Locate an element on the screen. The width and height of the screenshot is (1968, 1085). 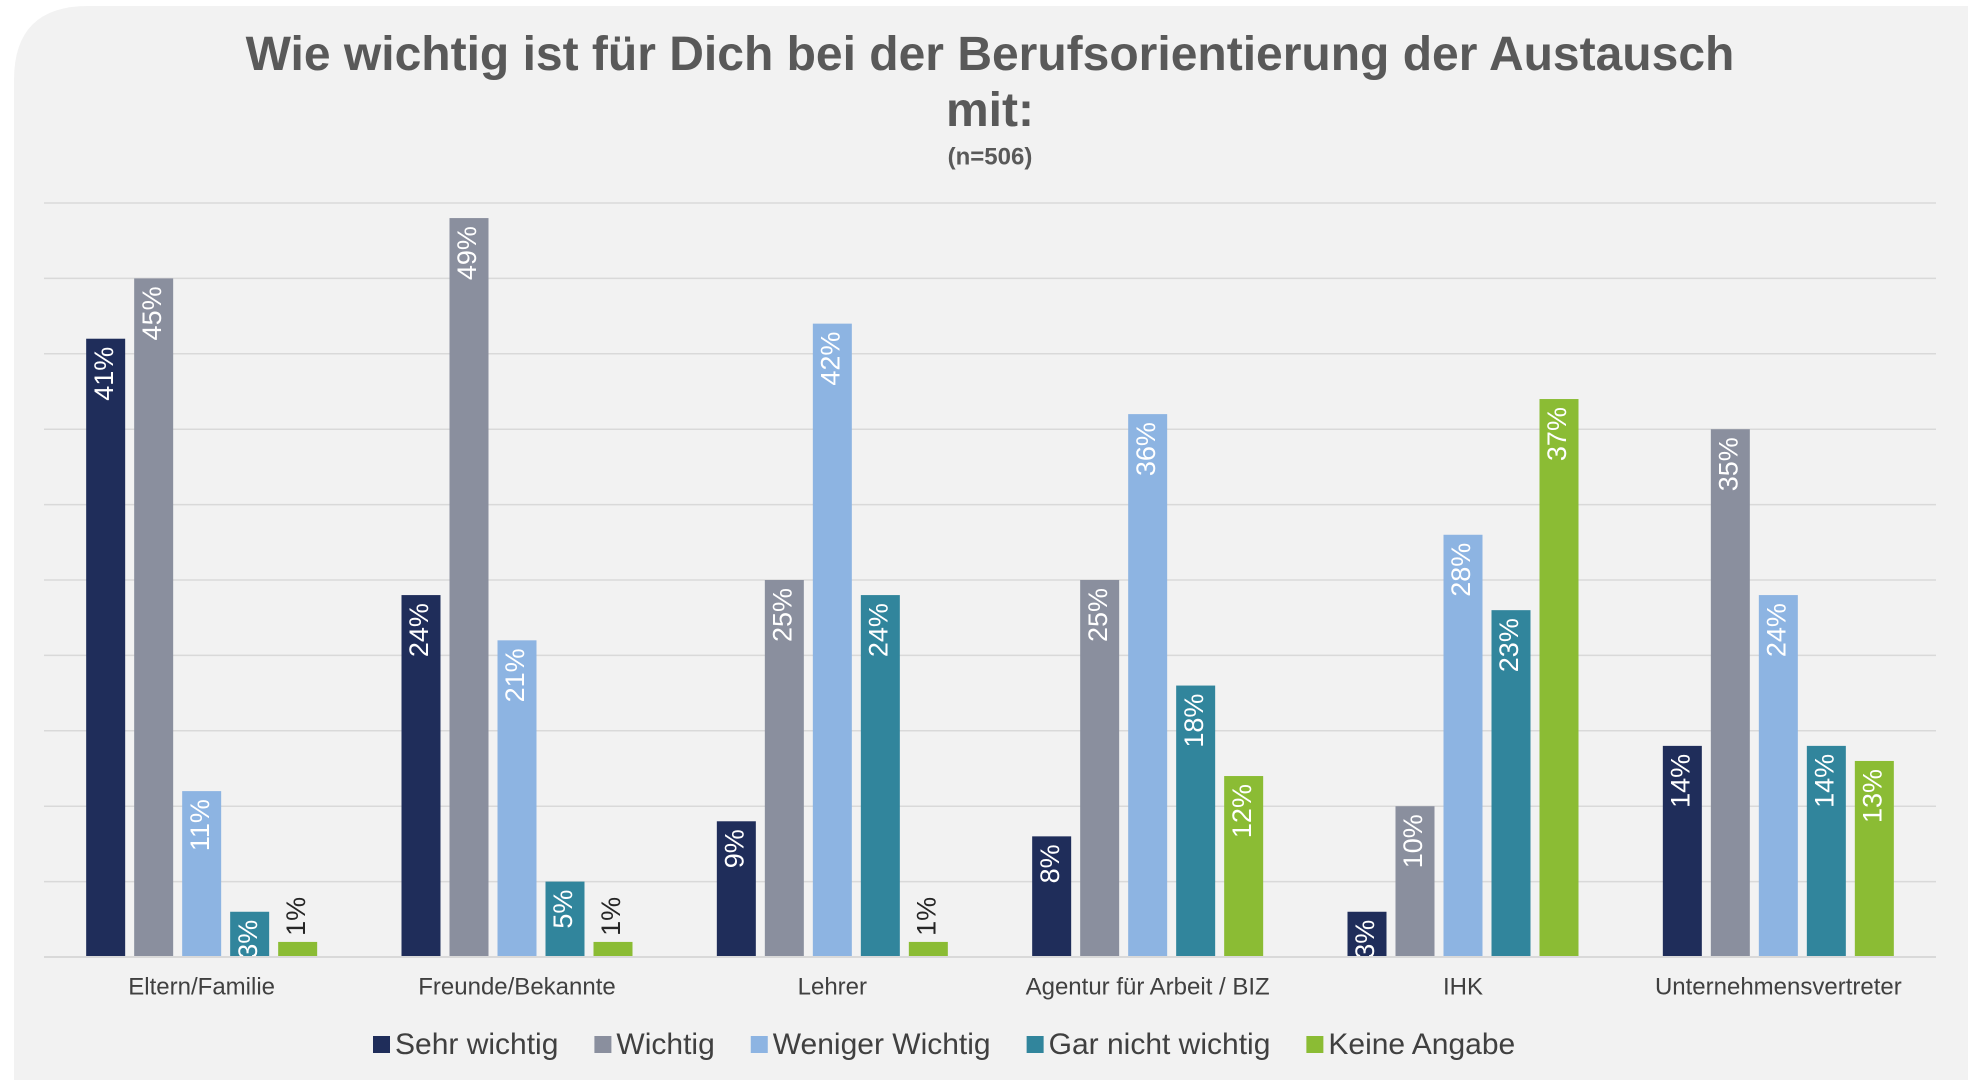
x-tick-label: Agentur für Arbeit / BIZ is located at coordinates (1148, 986).